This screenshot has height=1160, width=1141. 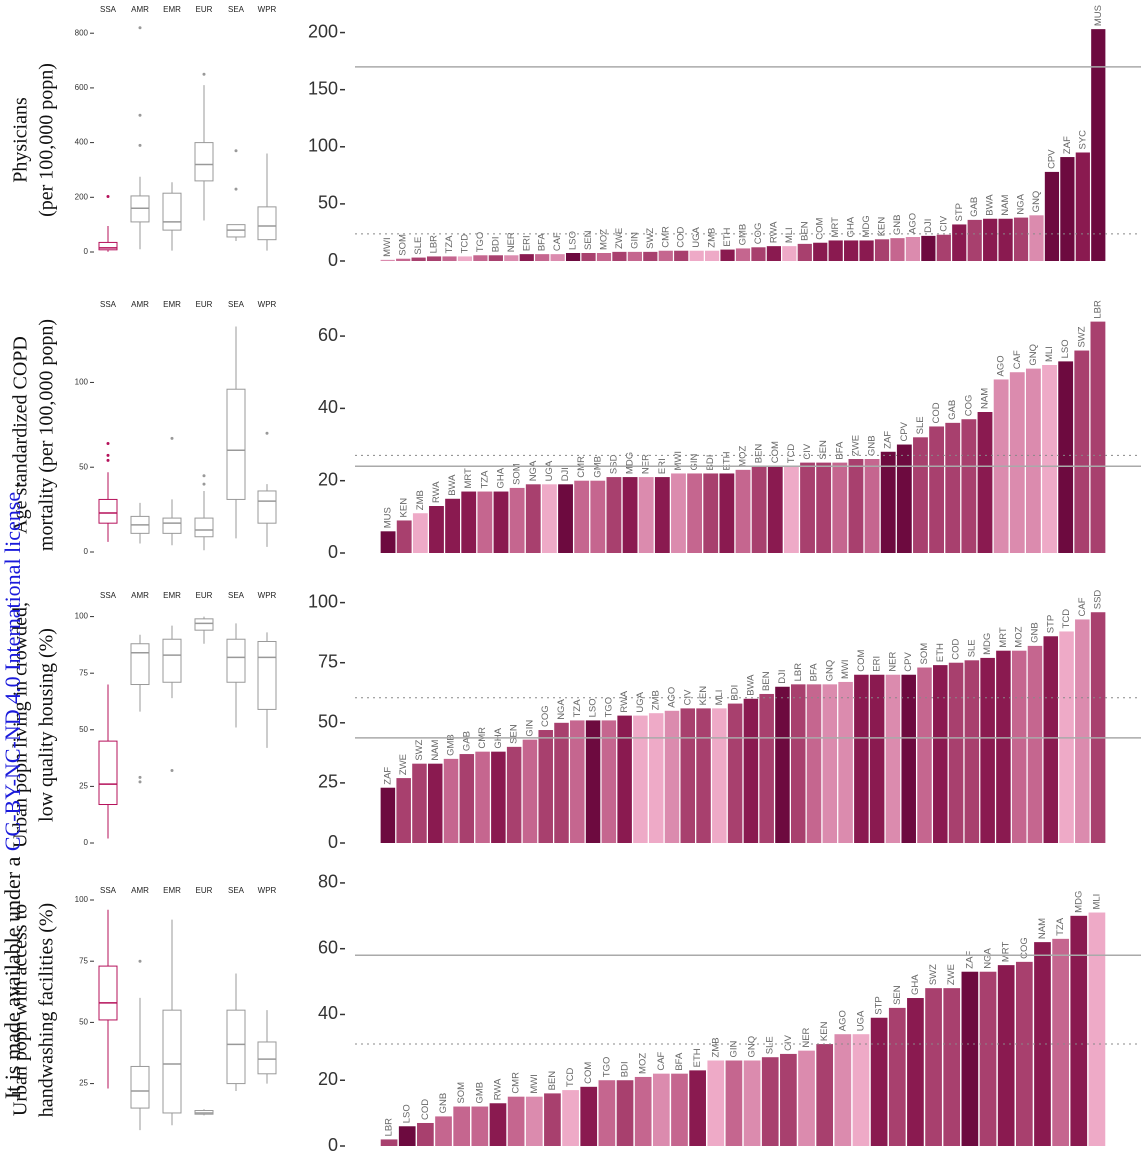 What do you see at coordinates (665, 237) in the screenshot?
I see `bar-label: CMR` at bounding box center [665, 237].